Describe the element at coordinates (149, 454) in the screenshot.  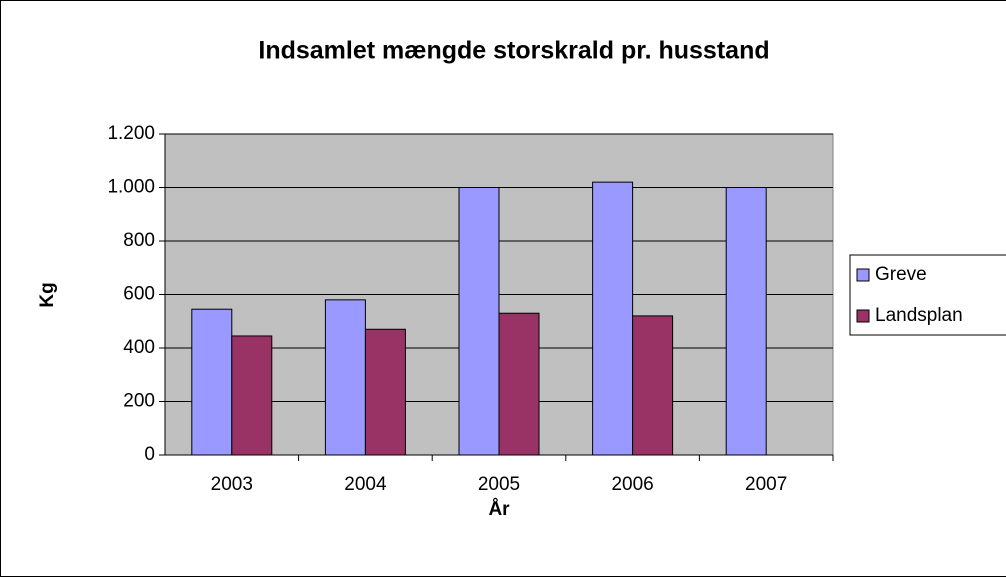
I see `y-tick-label: 0` at that location.